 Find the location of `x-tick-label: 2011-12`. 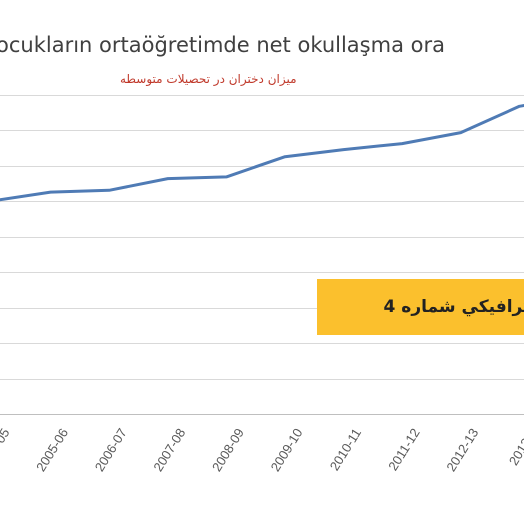

x-tick-label: 2011-12 is located at coordinates (403, 450).